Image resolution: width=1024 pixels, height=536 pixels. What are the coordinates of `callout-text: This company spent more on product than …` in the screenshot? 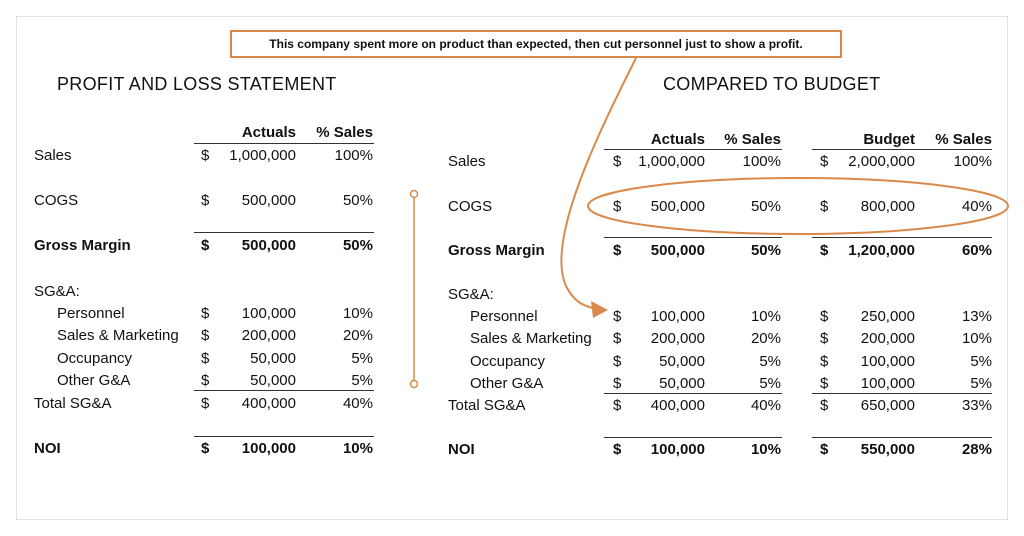 It's located at (536, 44).